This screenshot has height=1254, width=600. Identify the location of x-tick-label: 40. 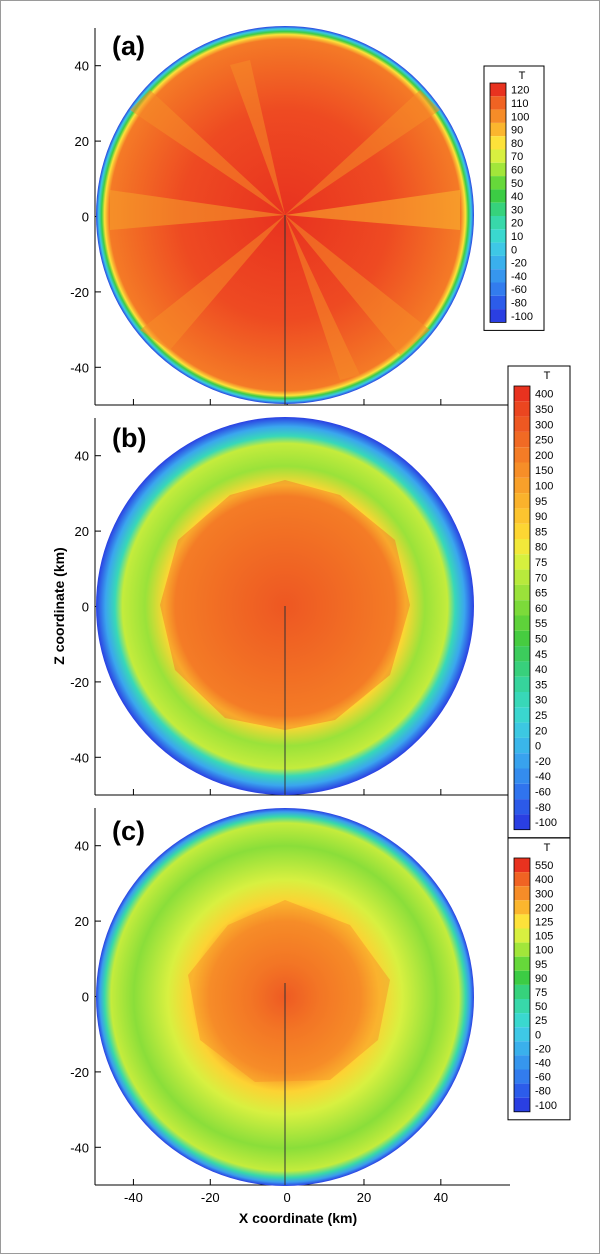
(441, 1197).